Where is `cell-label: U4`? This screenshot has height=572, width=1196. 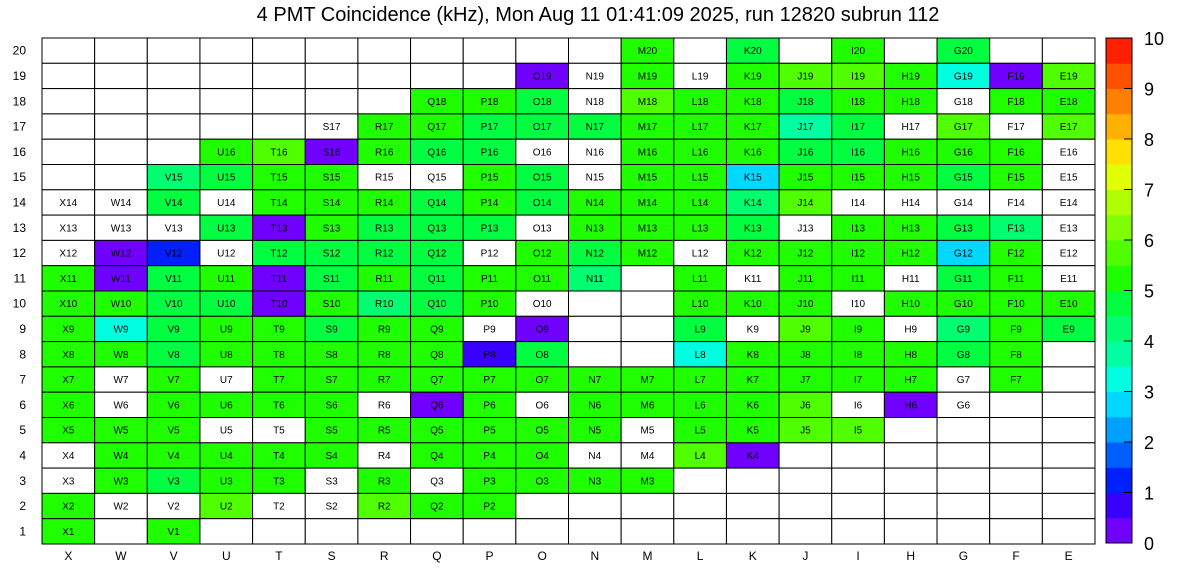 cell-label: U4 is located at coordinates (226, 456).